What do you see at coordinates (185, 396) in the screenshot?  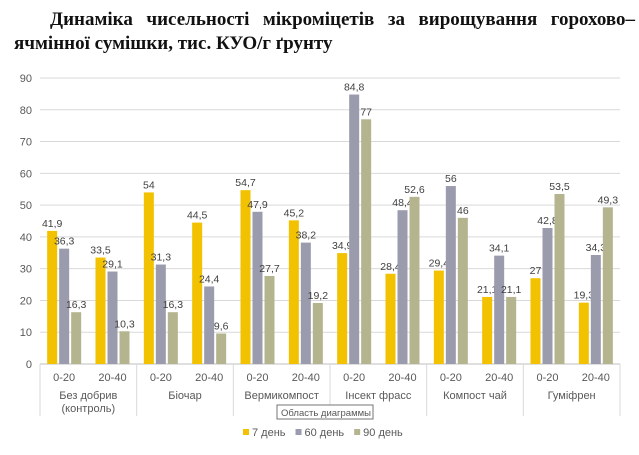 I see `group-label: Біочар` at bounding box center [185, 396].